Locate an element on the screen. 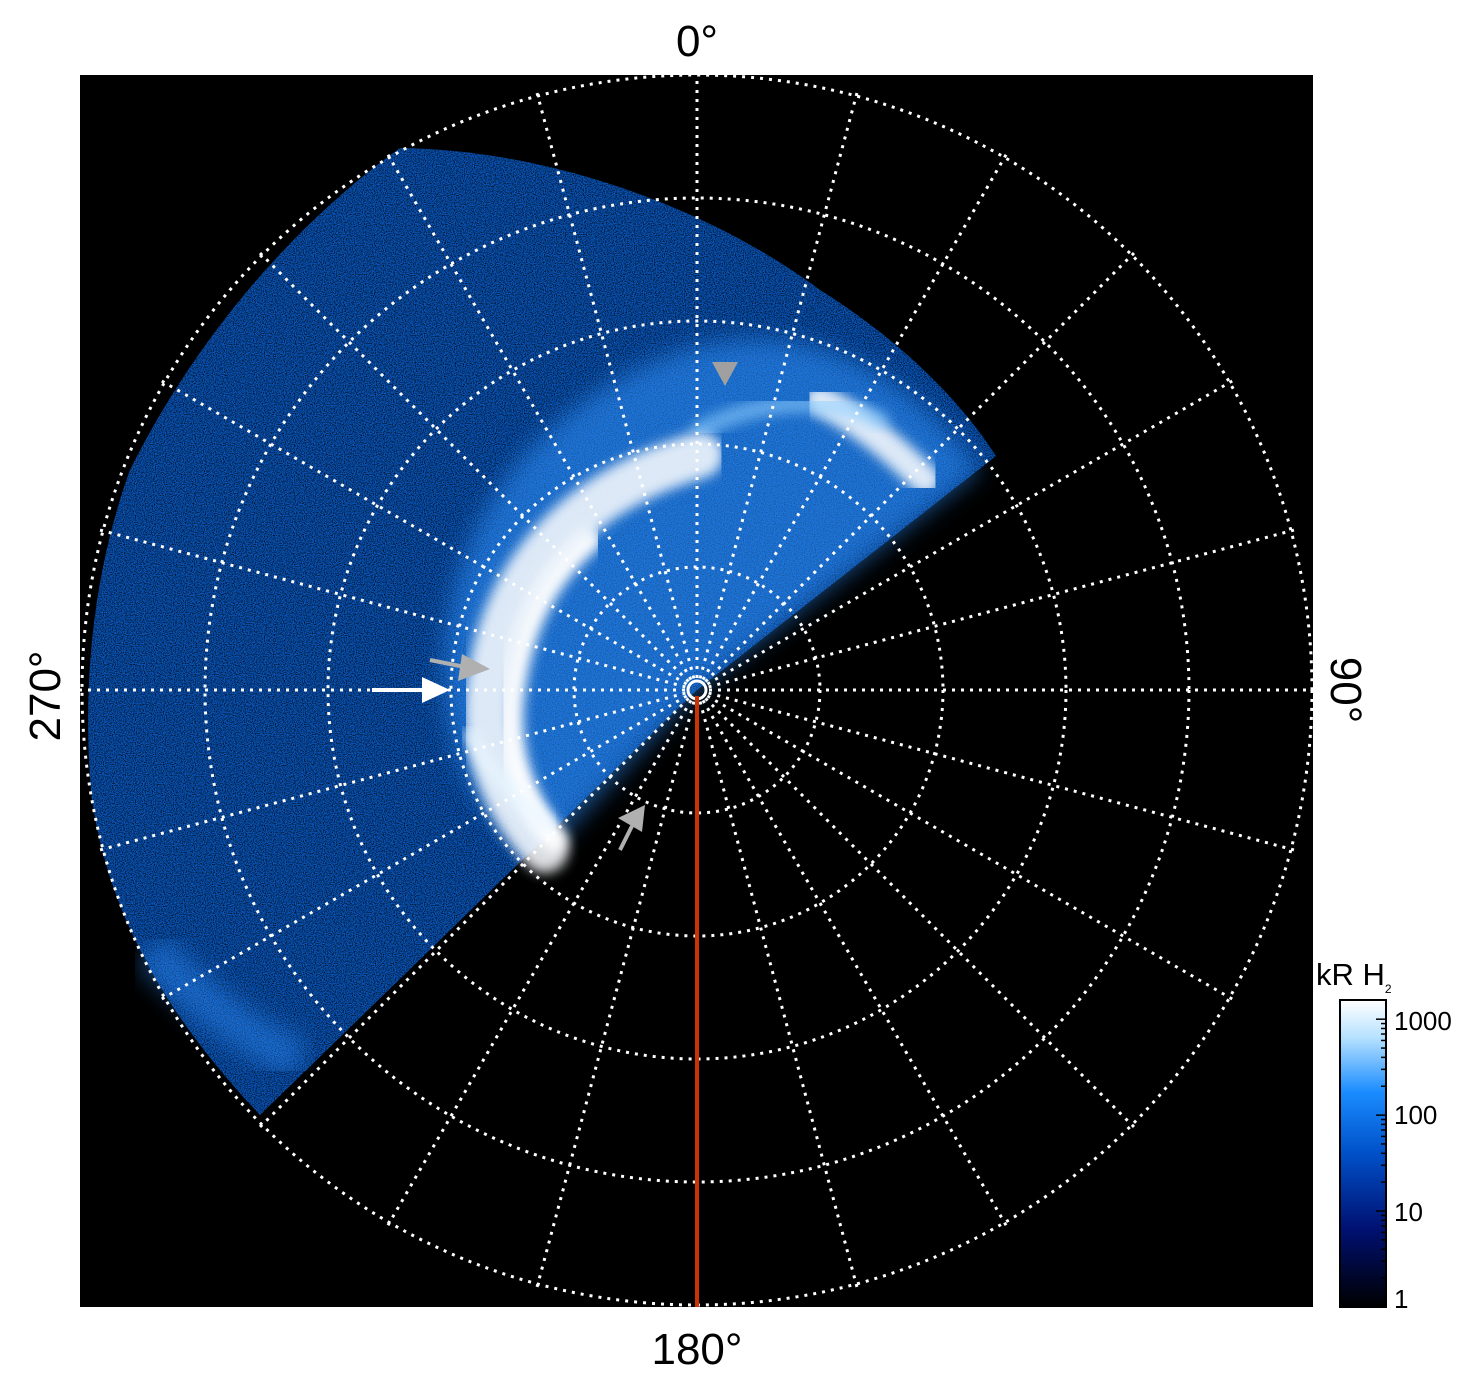 The width and height of the screenshot is (1481, 1384). colorbar: kR H2 1000 100 10 1 is located at coordinates (1384, 1135).